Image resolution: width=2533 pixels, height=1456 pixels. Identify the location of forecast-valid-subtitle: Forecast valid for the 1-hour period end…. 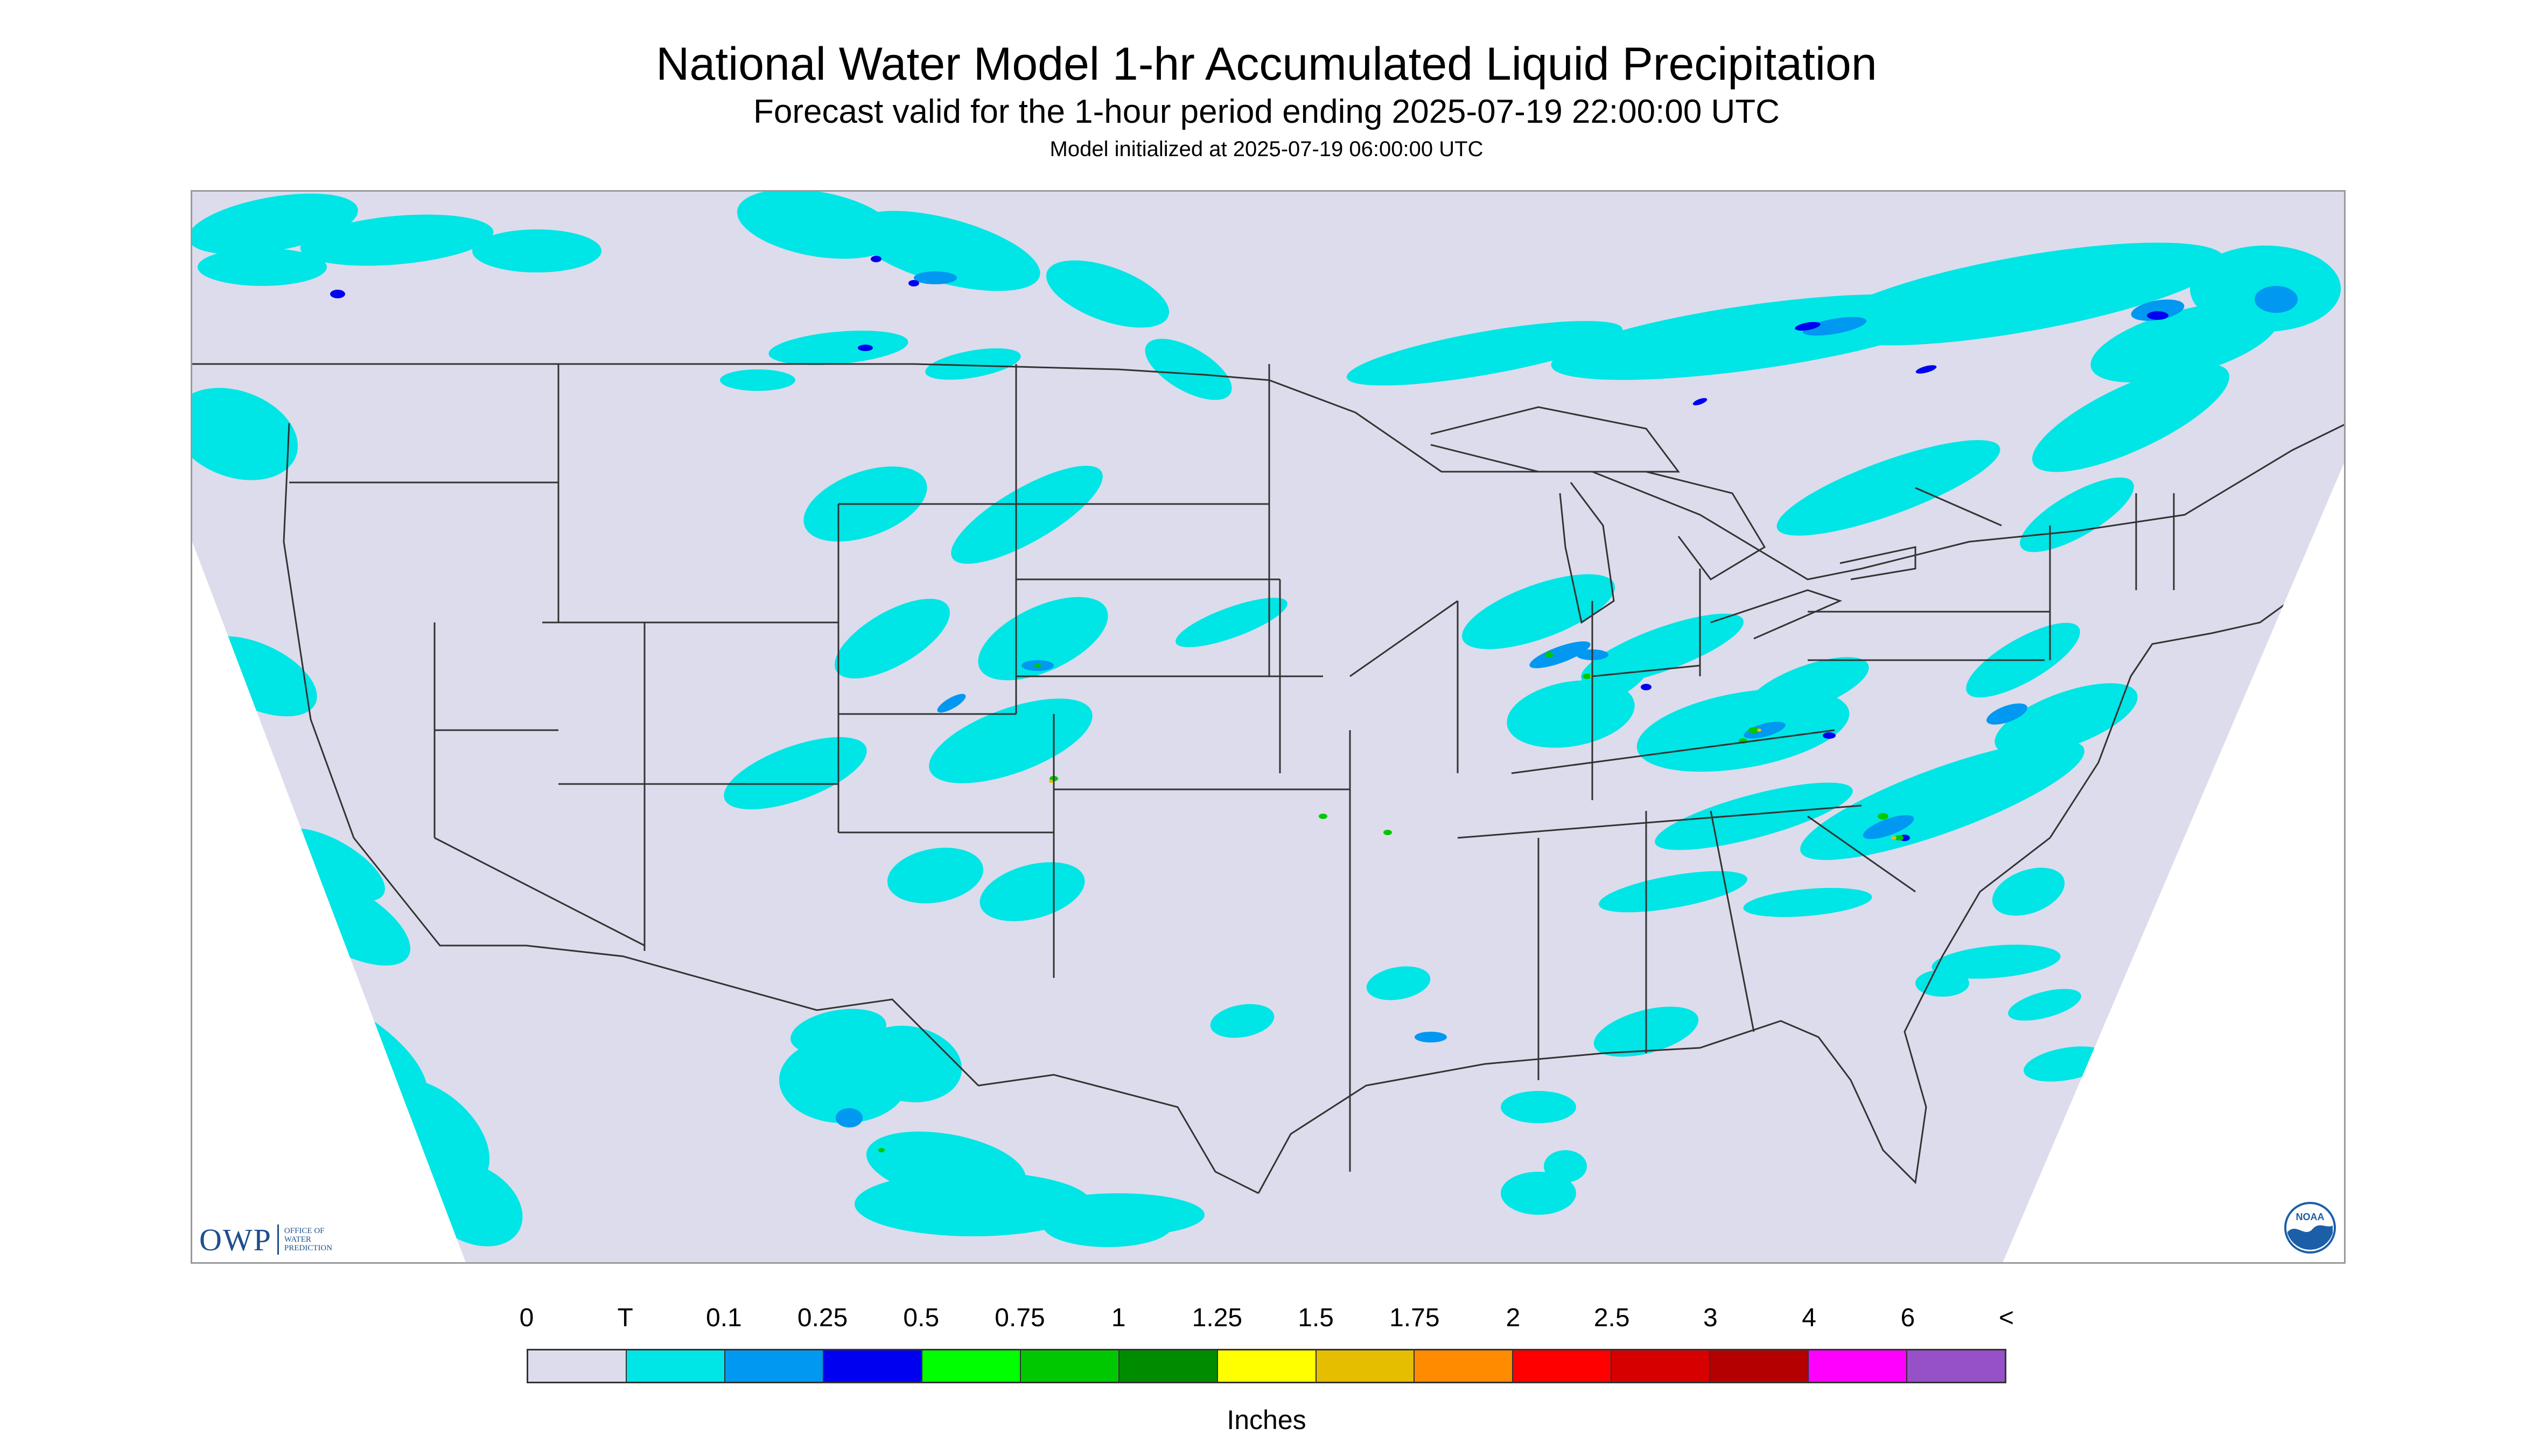
(1266, 111).